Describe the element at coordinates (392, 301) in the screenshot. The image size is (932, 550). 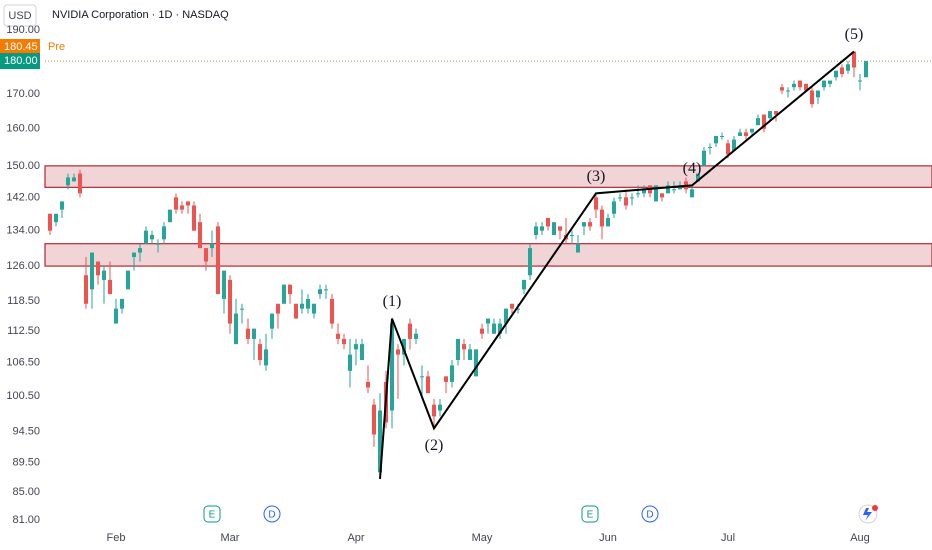
I see `wave-label: (1)` at that location.